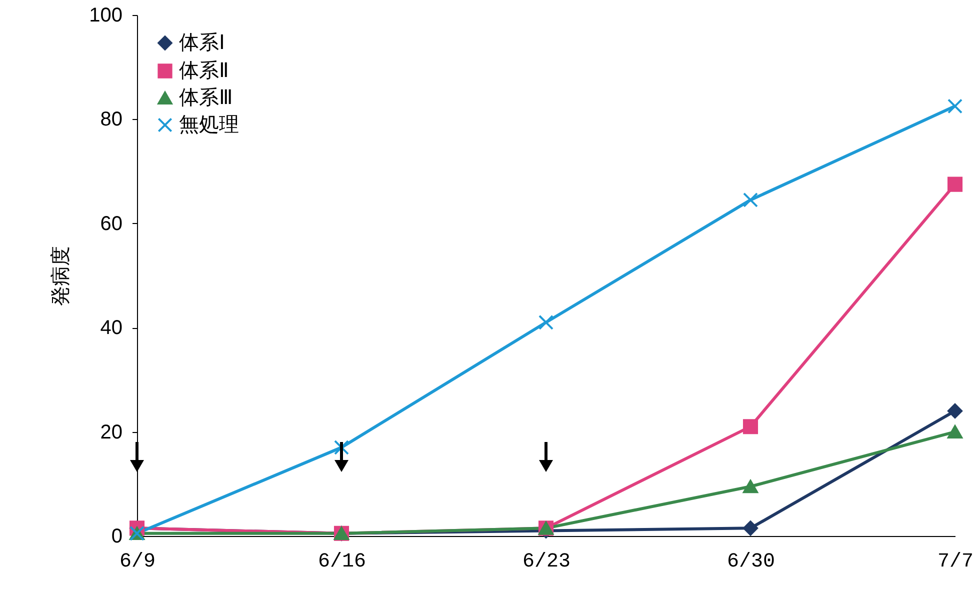 The width and height of the screenshot is (976, 596). I want to click on legend-label: 体系Ⅰ, so click(202, 43).